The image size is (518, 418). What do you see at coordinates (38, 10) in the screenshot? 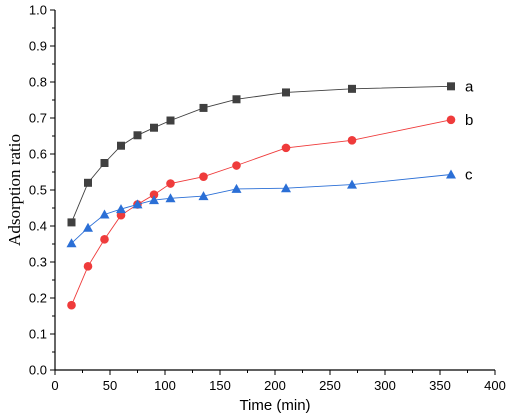
I see `y-tick-label: 1.0` at bounding box center [38, 10].